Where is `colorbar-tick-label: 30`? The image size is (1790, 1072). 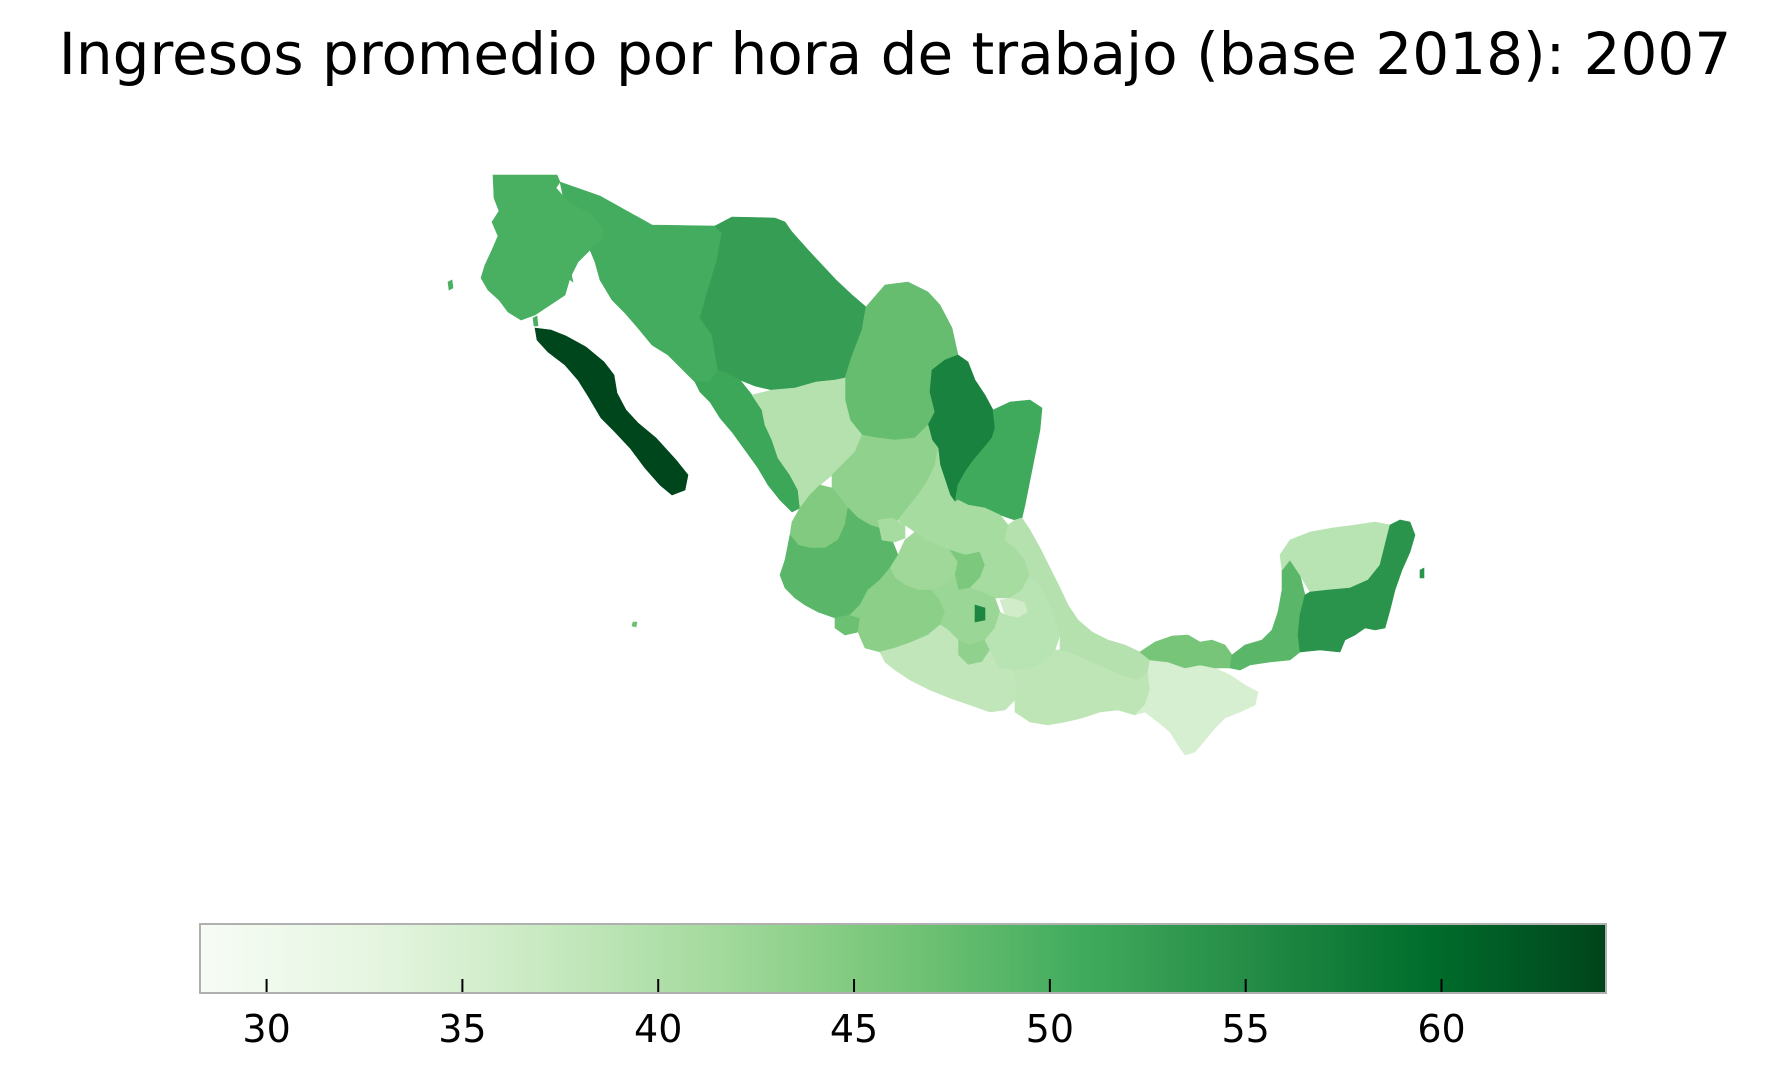 colorbar-tick-label: 30 is located at coordinates (266, 1029).